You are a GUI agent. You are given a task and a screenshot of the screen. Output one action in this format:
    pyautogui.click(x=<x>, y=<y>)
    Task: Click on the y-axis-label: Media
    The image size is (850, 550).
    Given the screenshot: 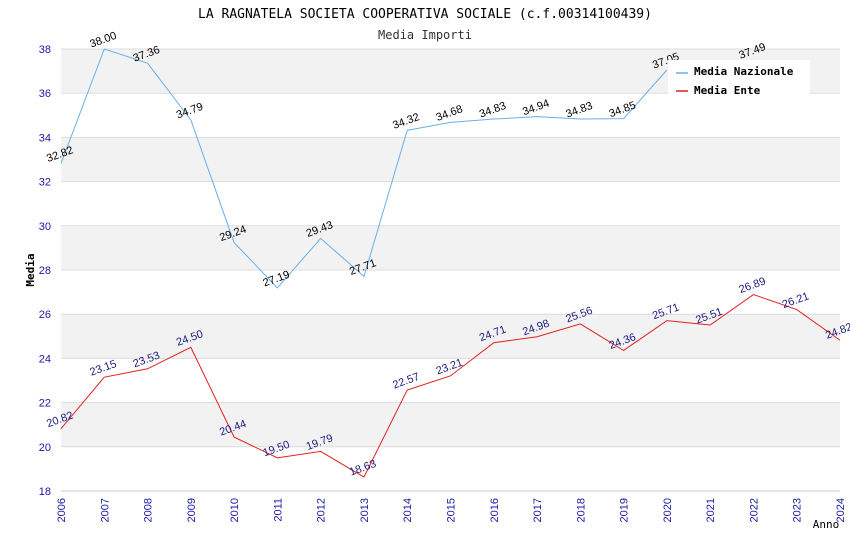 What is the action you would take?
    pyautogui.click(x=30, y=269)
    